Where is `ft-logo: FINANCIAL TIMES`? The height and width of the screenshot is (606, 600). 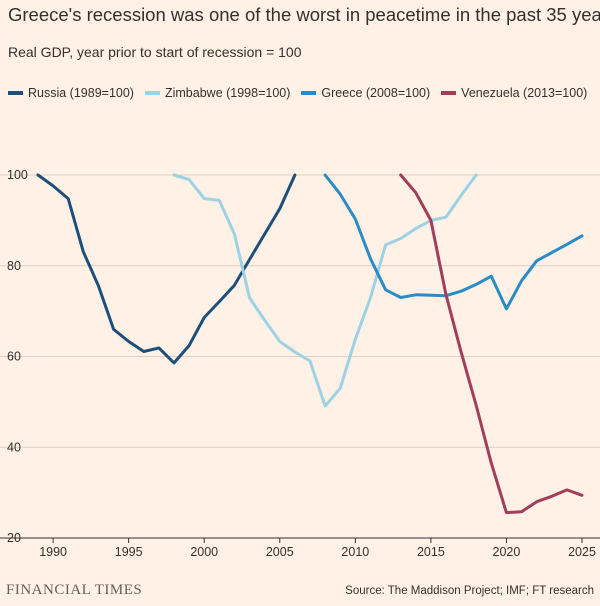 ft-logo: FINANCIAL TIMES is located at coordinates (74, 590).